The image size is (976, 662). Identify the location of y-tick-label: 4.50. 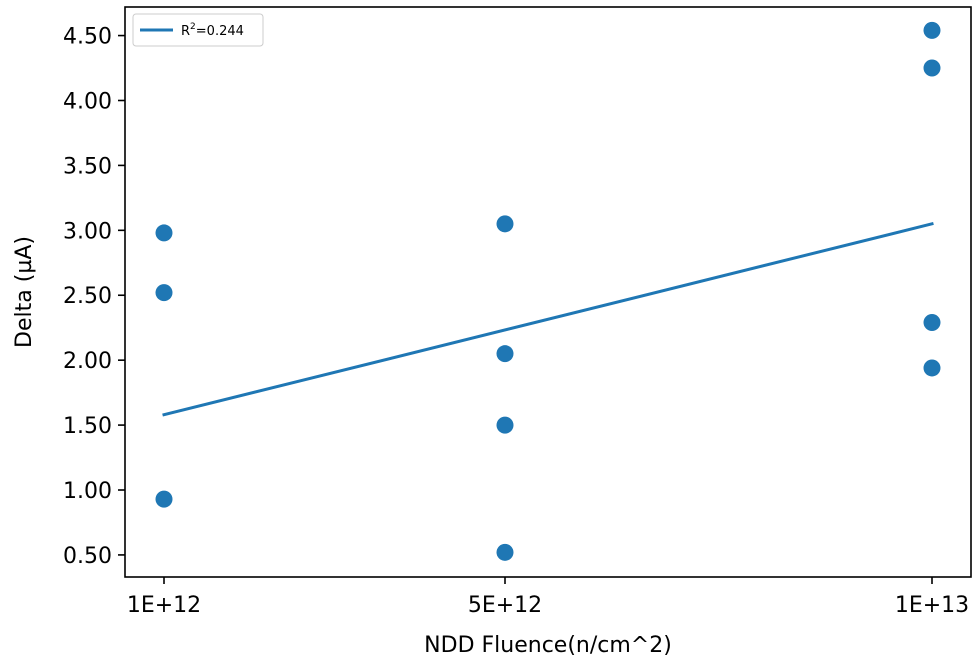
(87, 37).